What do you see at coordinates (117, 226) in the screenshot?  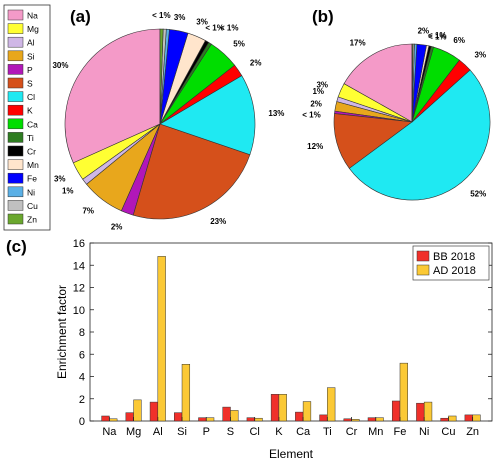 I see `pie-a-label-p: 2%` at bounding box center [117, 226].